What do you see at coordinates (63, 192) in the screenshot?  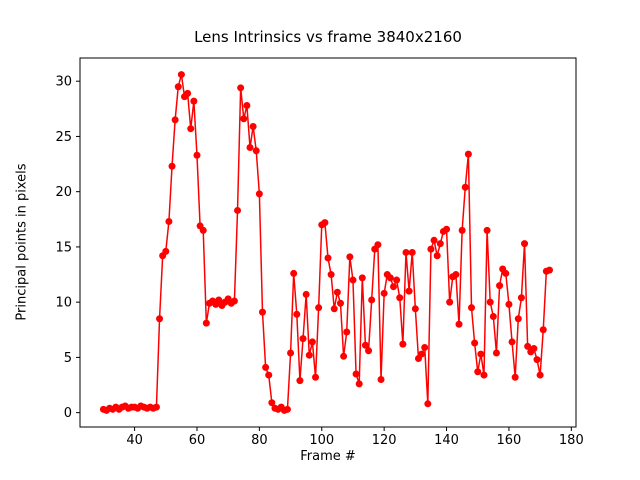 I see `y-tick-label: 20` at bounding box center [63, 192].